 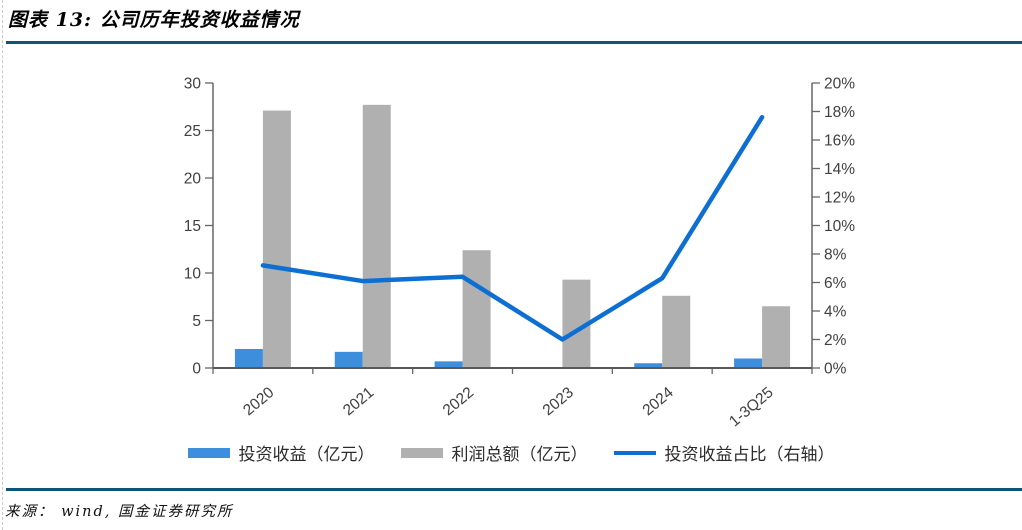 What do you see at coordinates (839, 198) in the screenshot?
I see `right-axis-tick-label: 12%` at bounding box center [839, 198].